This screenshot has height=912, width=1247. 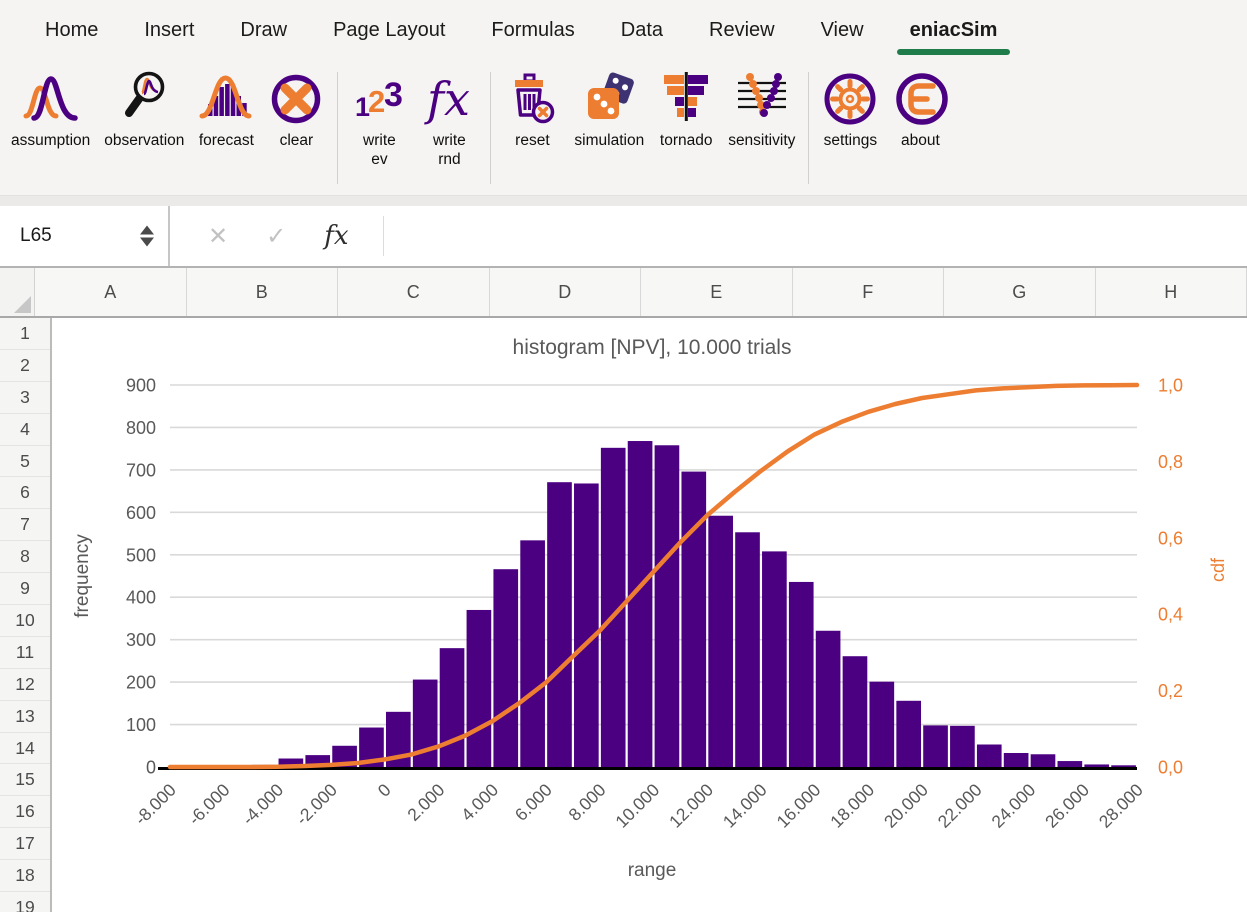 I want to click on insert-function-icon: fx, so click(x=336, y=236).